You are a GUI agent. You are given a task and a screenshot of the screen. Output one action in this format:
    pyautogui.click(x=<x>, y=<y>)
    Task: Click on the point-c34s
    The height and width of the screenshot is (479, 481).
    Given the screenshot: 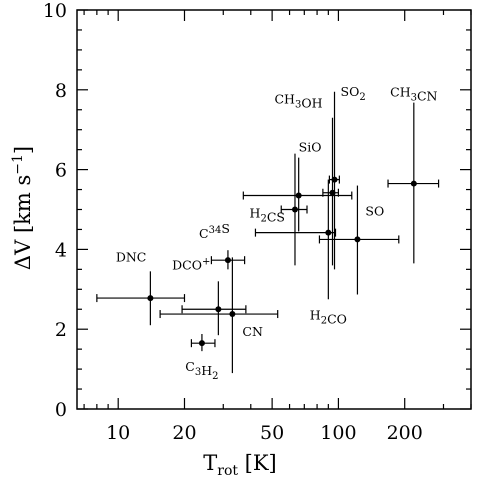 What is the action you would take?
    pyautogui.click(x=228, y=260)
    